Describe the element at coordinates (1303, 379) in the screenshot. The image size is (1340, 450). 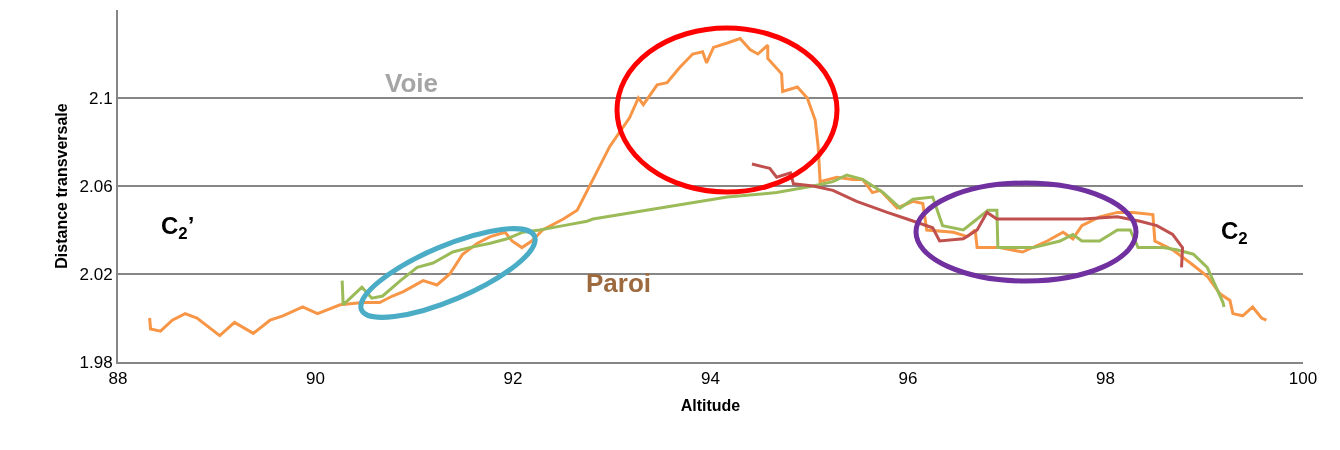
I see `x-tick-label: 100` at that location.